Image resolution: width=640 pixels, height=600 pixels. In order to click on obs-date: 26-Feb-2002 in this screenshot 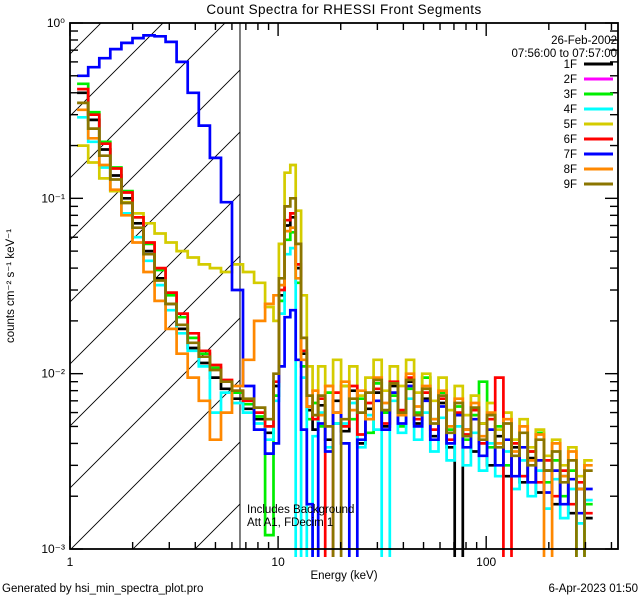, I will do `click(584, 41)`.